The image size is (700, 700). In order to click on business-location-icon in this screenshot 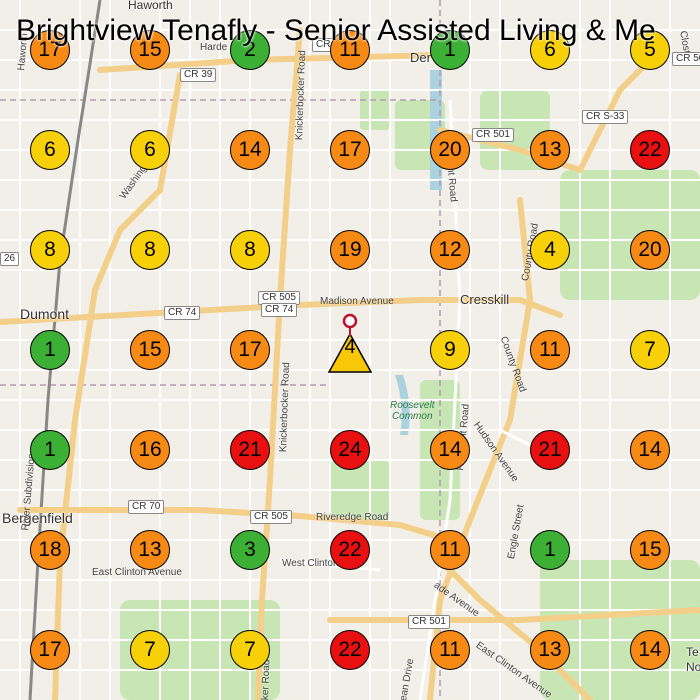, I will do `click(350, 343)`.